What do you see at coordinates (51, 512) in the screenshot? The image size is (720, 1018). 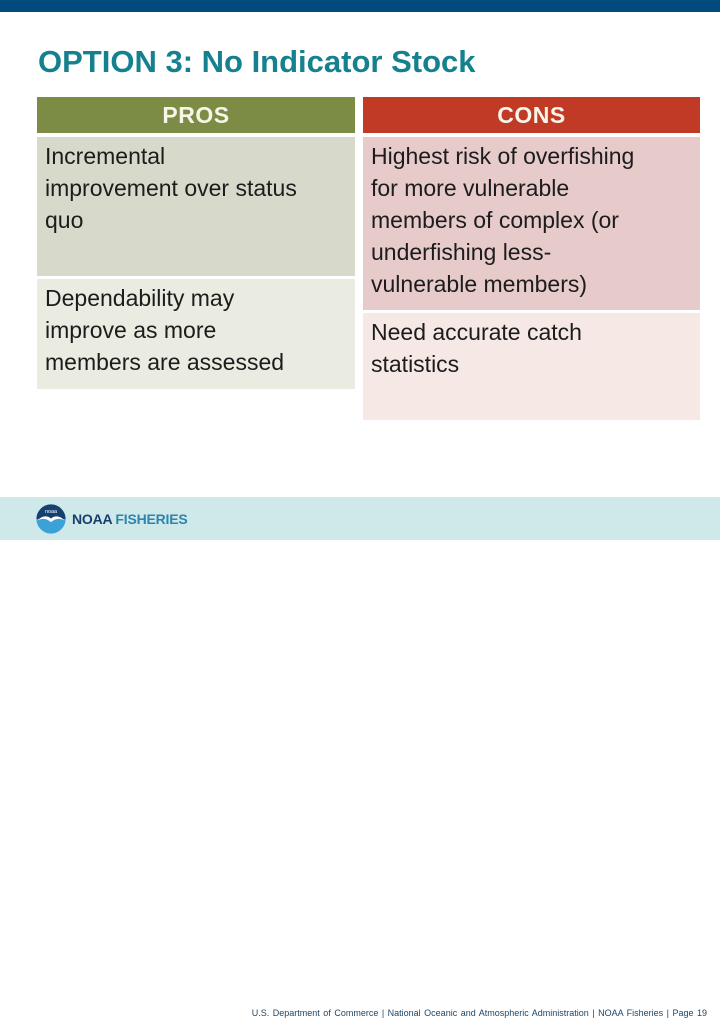 I see `noaa-emblem-label: noaa` at bounding box center [51, 512].